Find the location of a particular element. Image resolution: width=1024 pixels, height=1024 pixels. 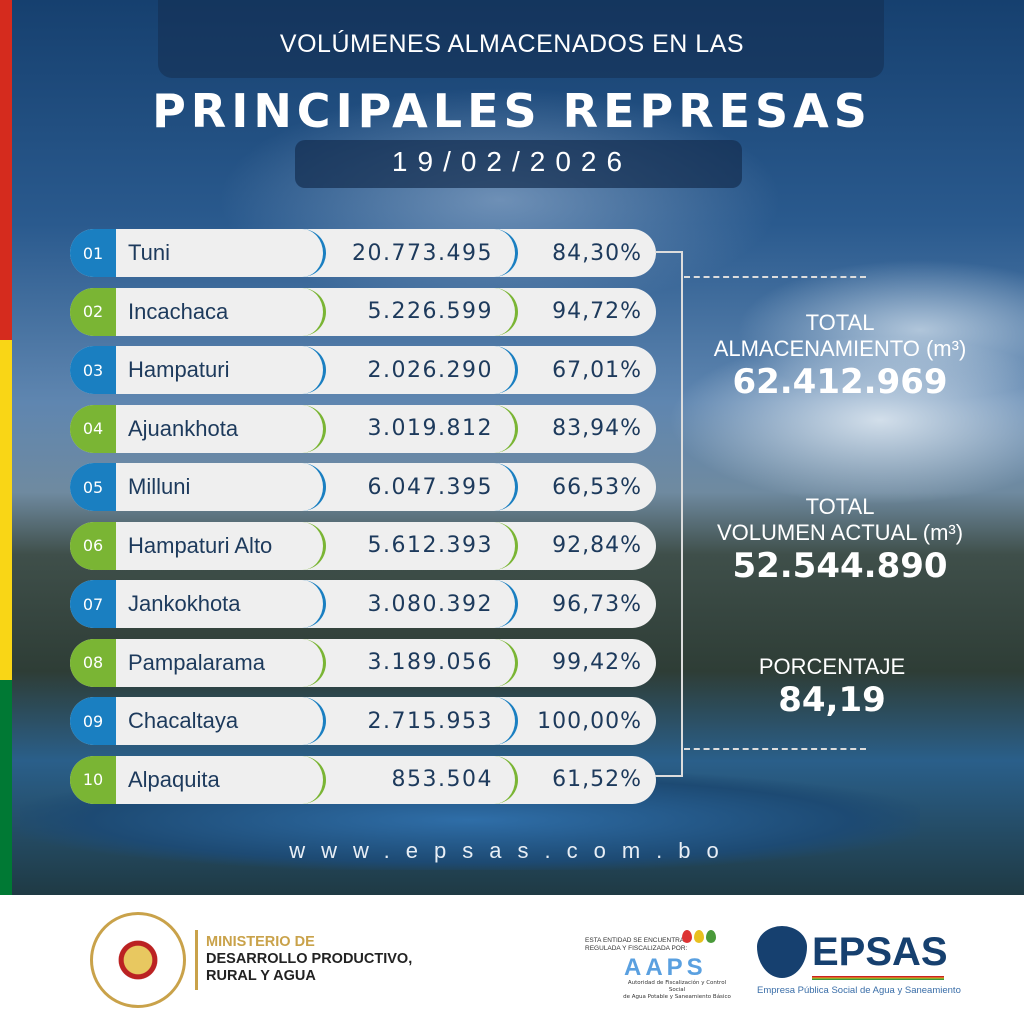

reservoir-percent: 84,30% is located at coordinates (597, 253).